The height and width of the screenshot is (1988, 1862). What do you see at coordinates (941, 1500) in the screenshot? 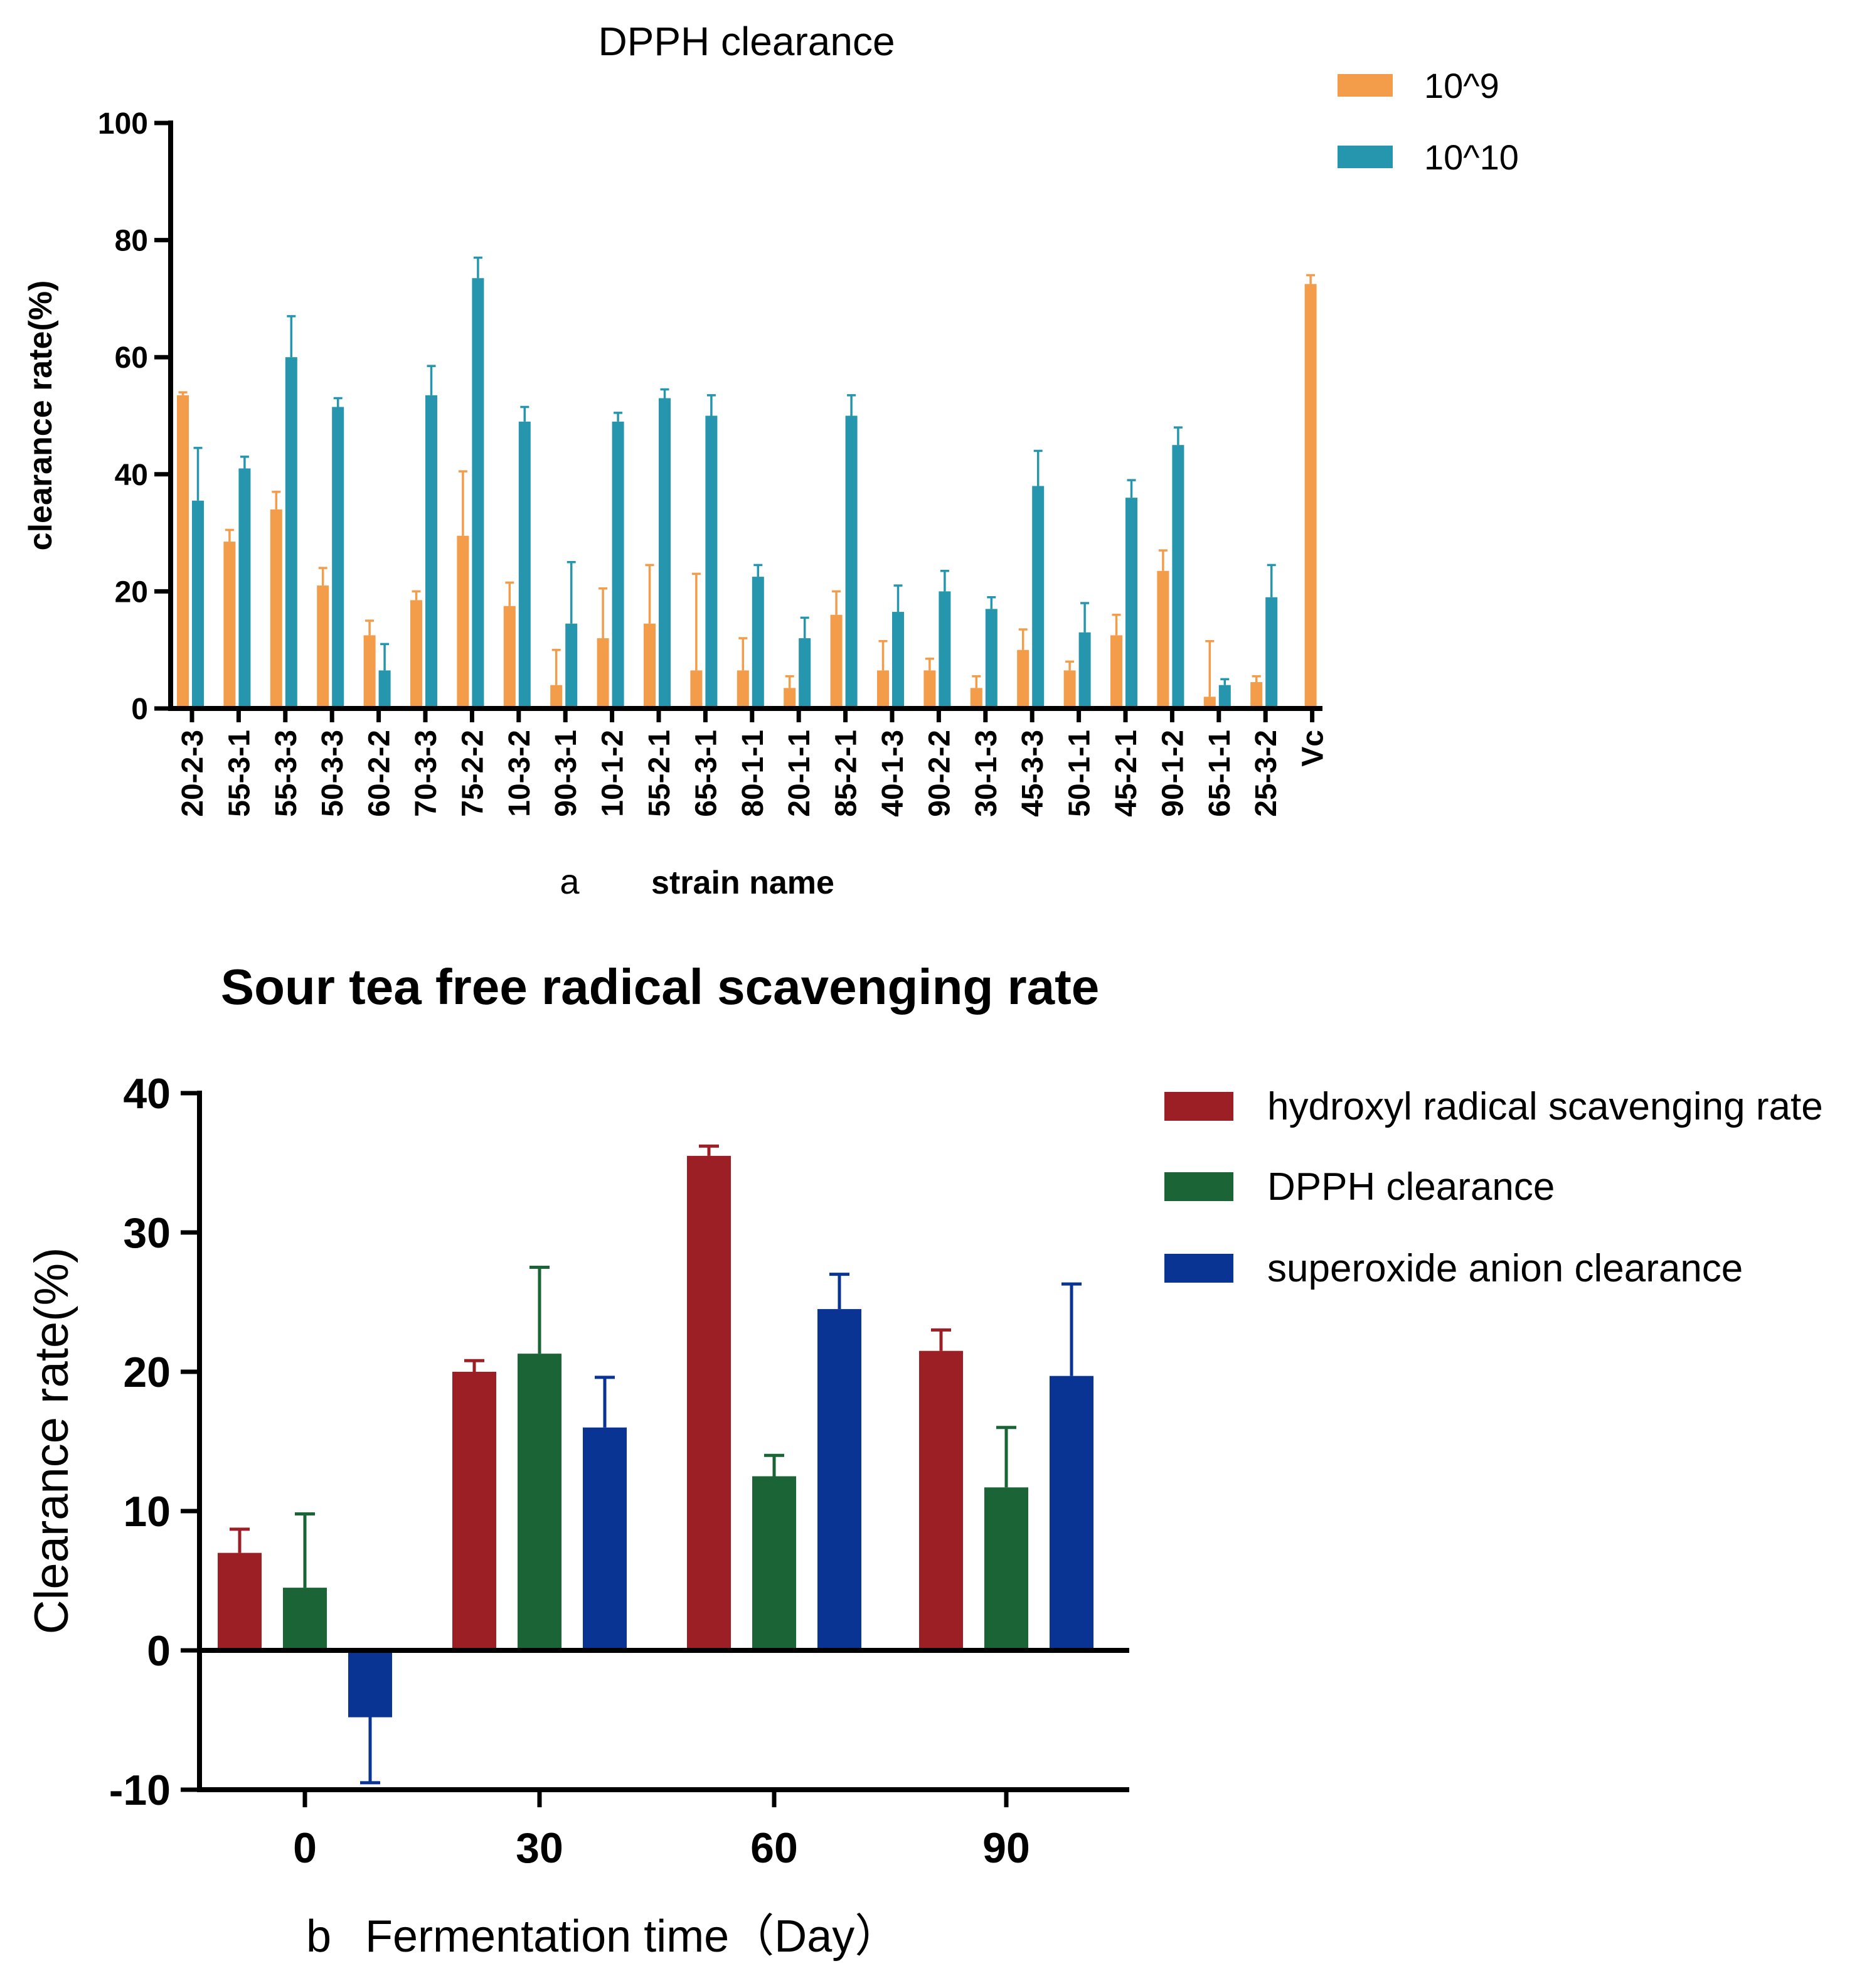
I see `bar-day-90-hydroxyl-radical-scavenging-rate` at bounding box center [941, 1500].